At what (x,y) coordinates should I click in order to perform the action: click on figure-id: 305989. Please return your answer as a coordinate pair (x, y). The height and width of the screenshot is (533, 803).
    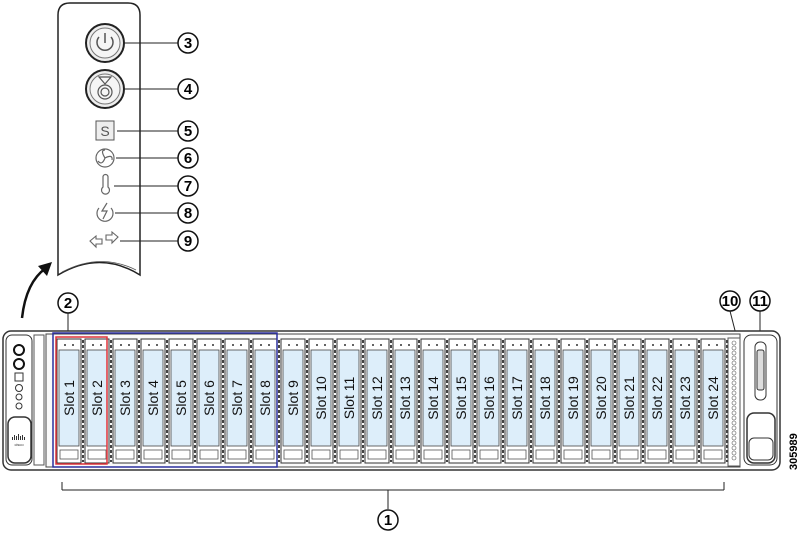
    Looking at the image, I should click on (794, 451).